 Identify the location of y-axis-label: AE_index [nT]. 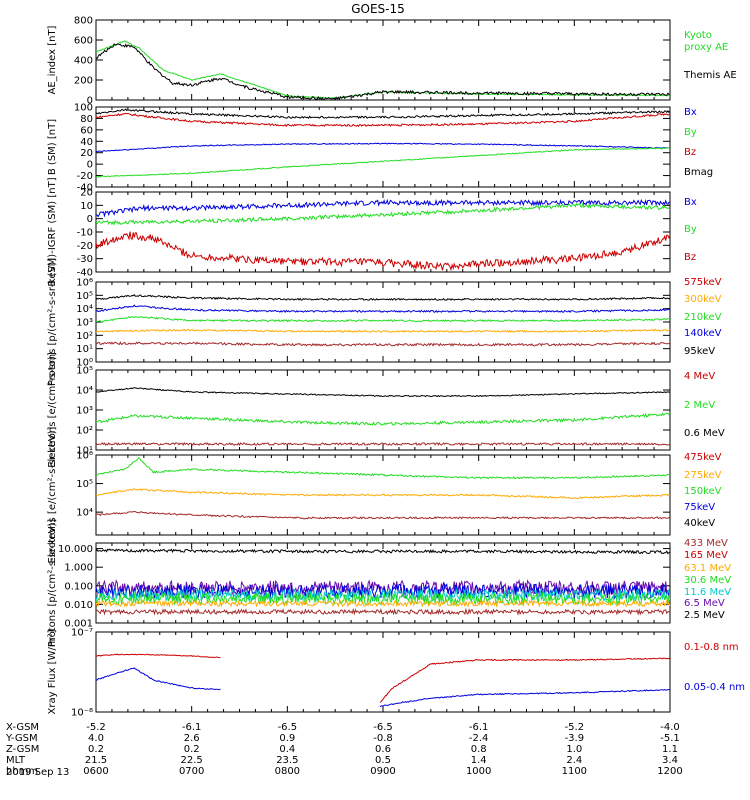
(52, 59).